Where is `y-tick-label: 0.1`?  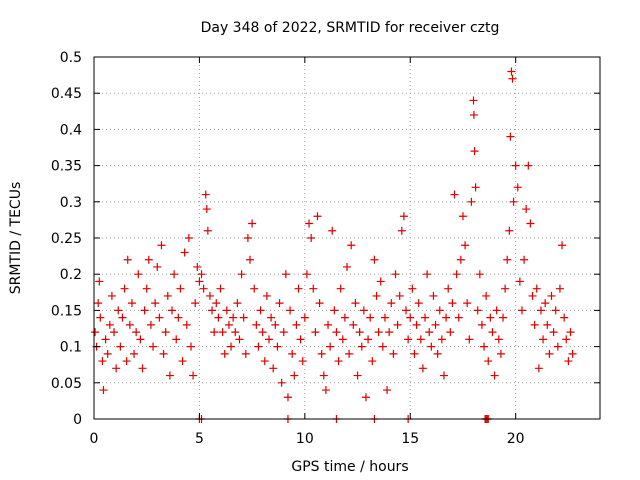
y-tick-label: 0.1 is located at coordinates (71, 348).